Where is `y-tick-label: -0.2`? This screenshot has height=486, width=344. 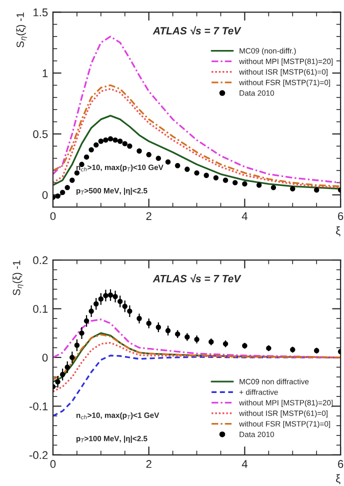 y-tick-label: -0.2 is located at coordinates (38, 455).